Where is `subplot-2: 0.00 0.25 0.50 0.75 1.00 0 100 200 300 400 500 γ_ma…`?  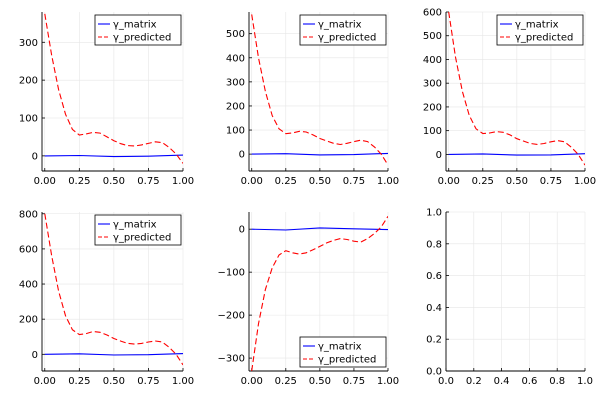
subplot-2: 0.00 0.25 0.50 0.75 1.00 0 100 200 300 400 500 γ_ma… is located at coordinates (312, 99).